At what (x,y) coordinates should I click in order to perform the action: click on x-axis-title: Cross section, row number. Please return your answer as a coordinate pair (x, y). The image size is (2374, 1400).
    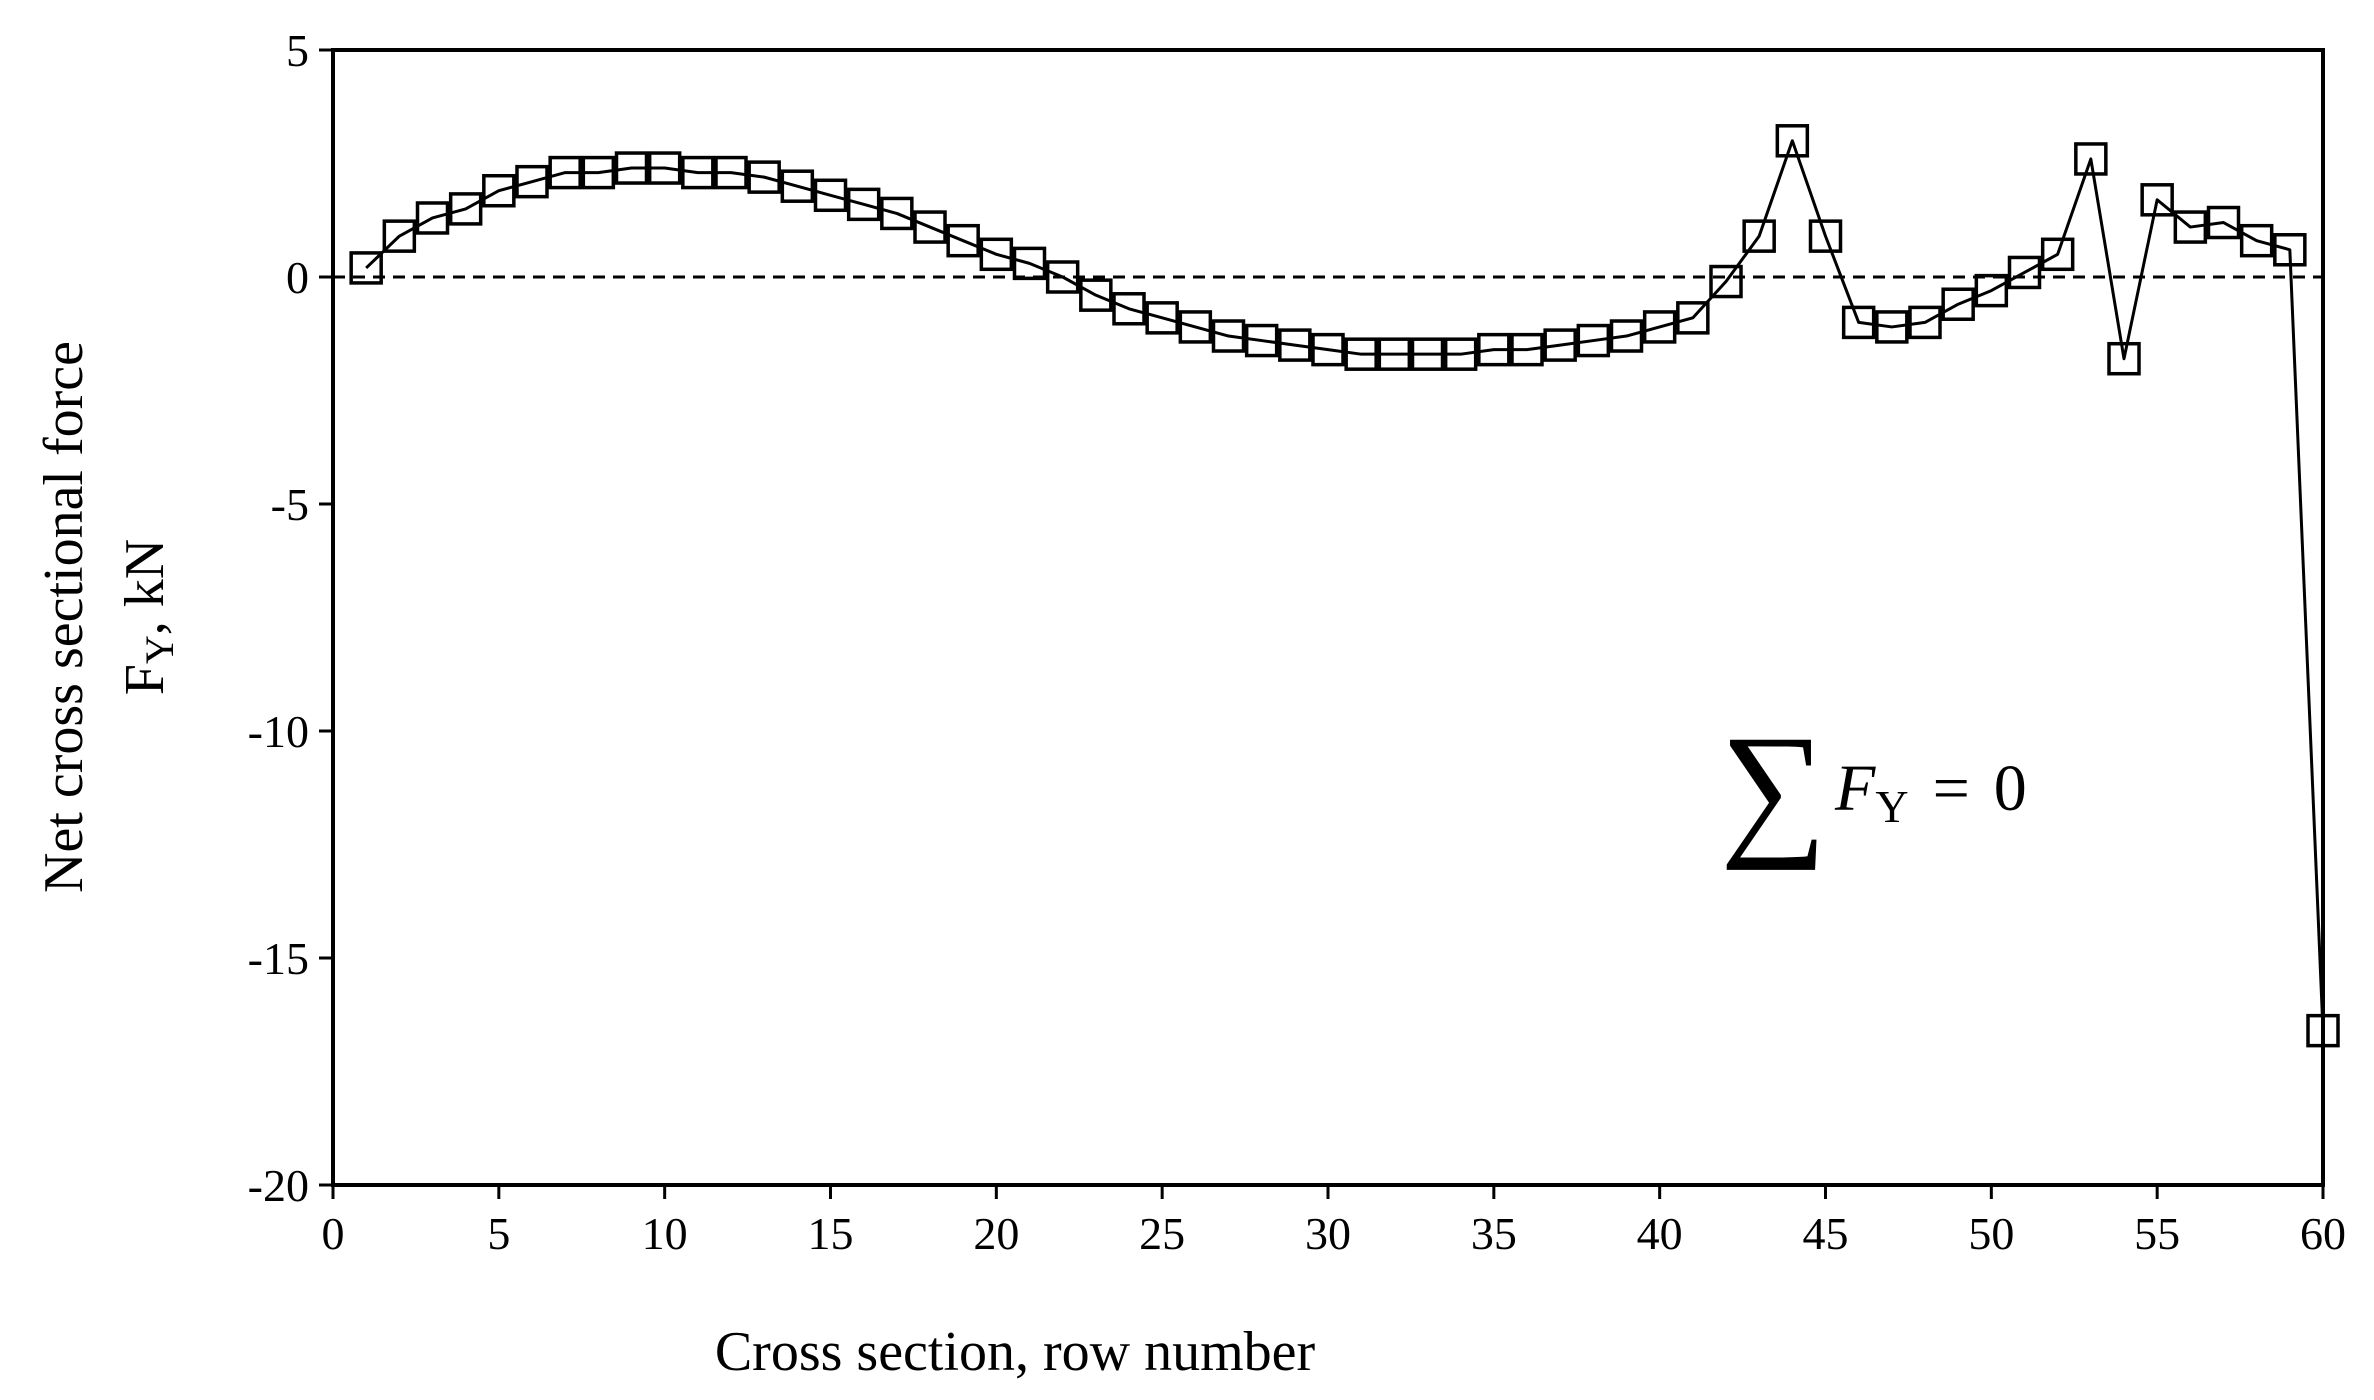
    Looking at the image, I should click on (1015, 1352).